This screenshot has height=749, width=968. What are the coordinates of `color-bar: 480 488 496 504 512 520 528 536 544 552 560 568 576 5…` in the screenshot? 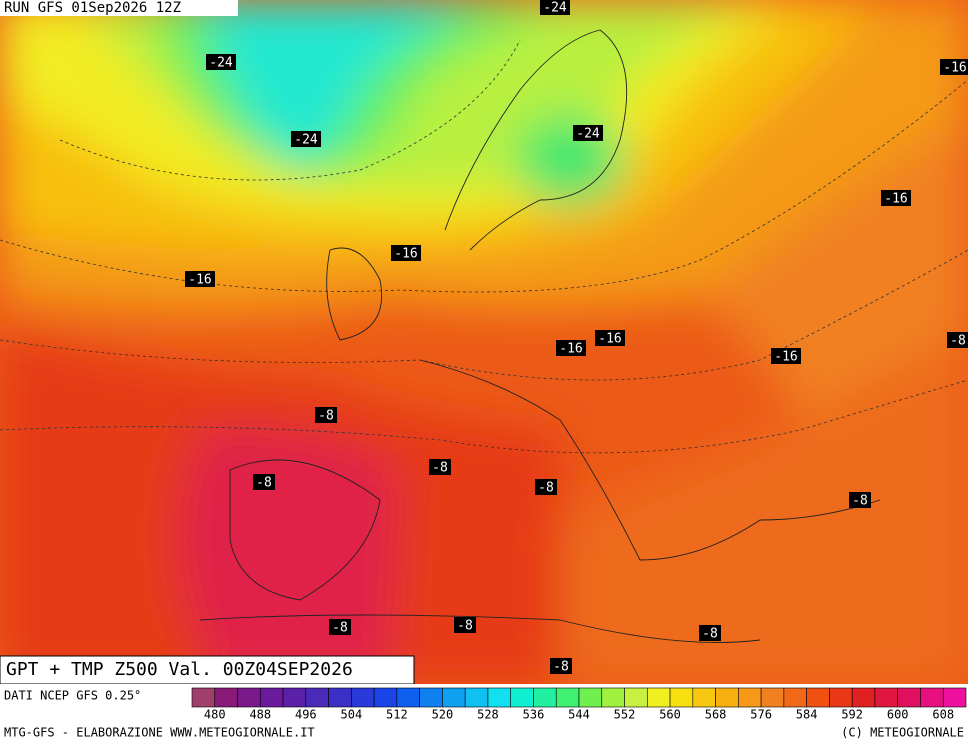 It's located at (579, 704).